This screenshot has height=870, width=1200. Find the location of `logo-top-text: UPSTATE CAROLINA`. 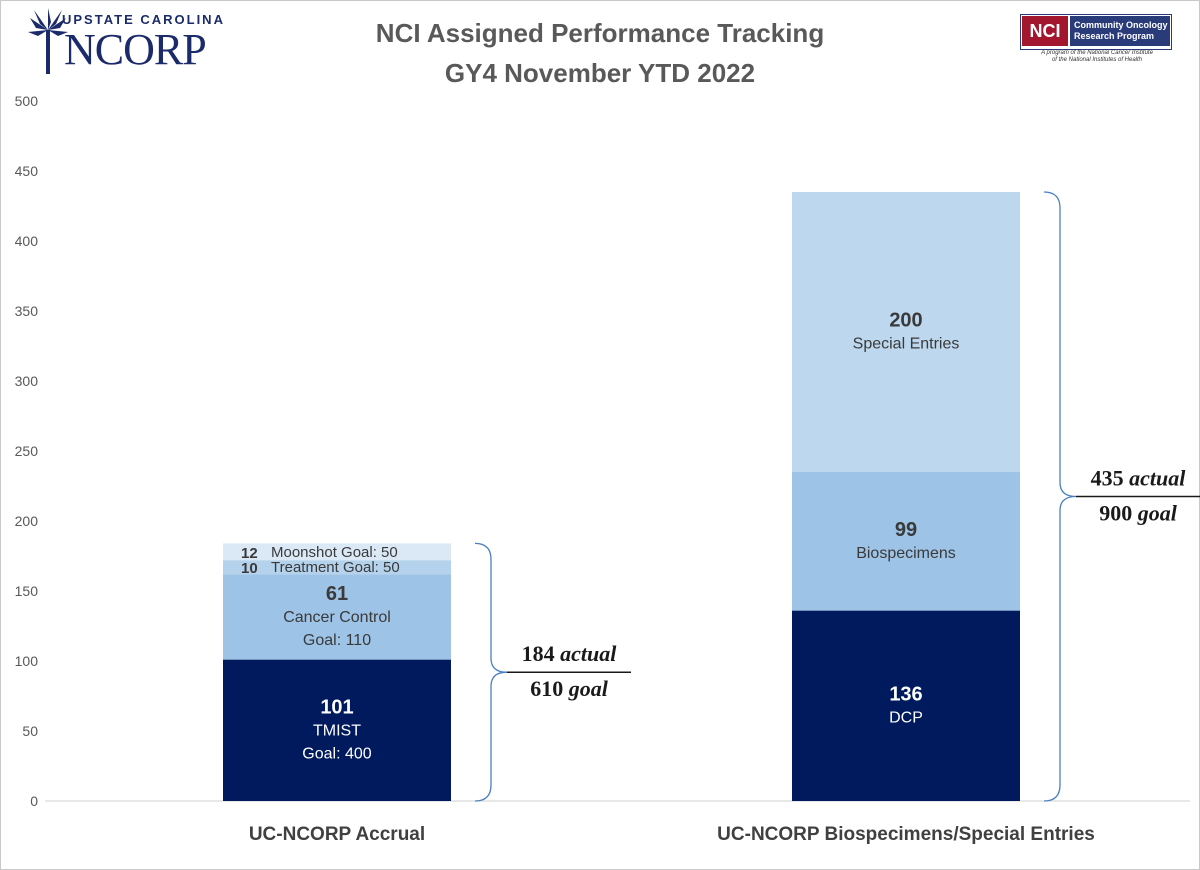

logo-top-text: UPSTATE CAROLINA is located at coordinates (143, 19).